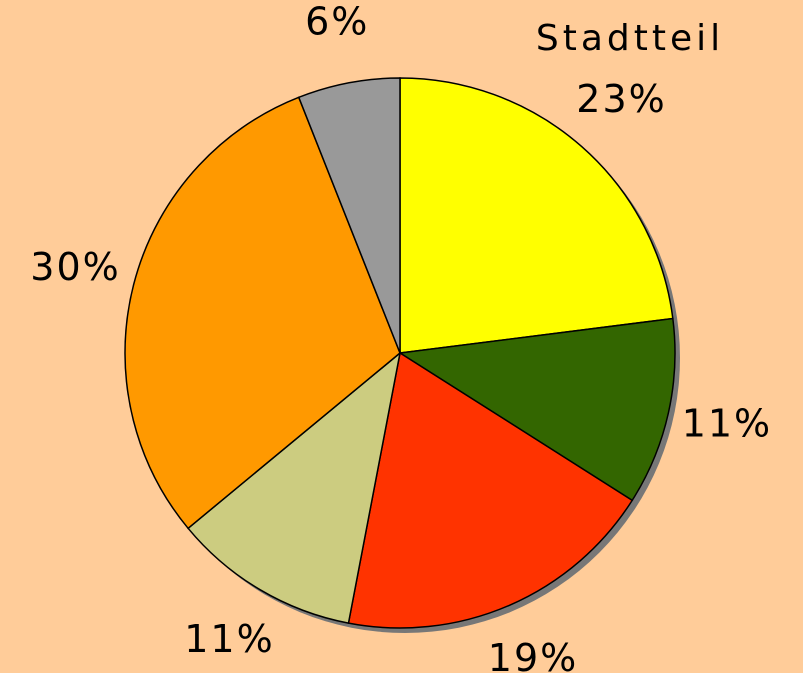 The image size is (803, 673). I want to click on chart-title: Stadtteil, so click(630, 38).